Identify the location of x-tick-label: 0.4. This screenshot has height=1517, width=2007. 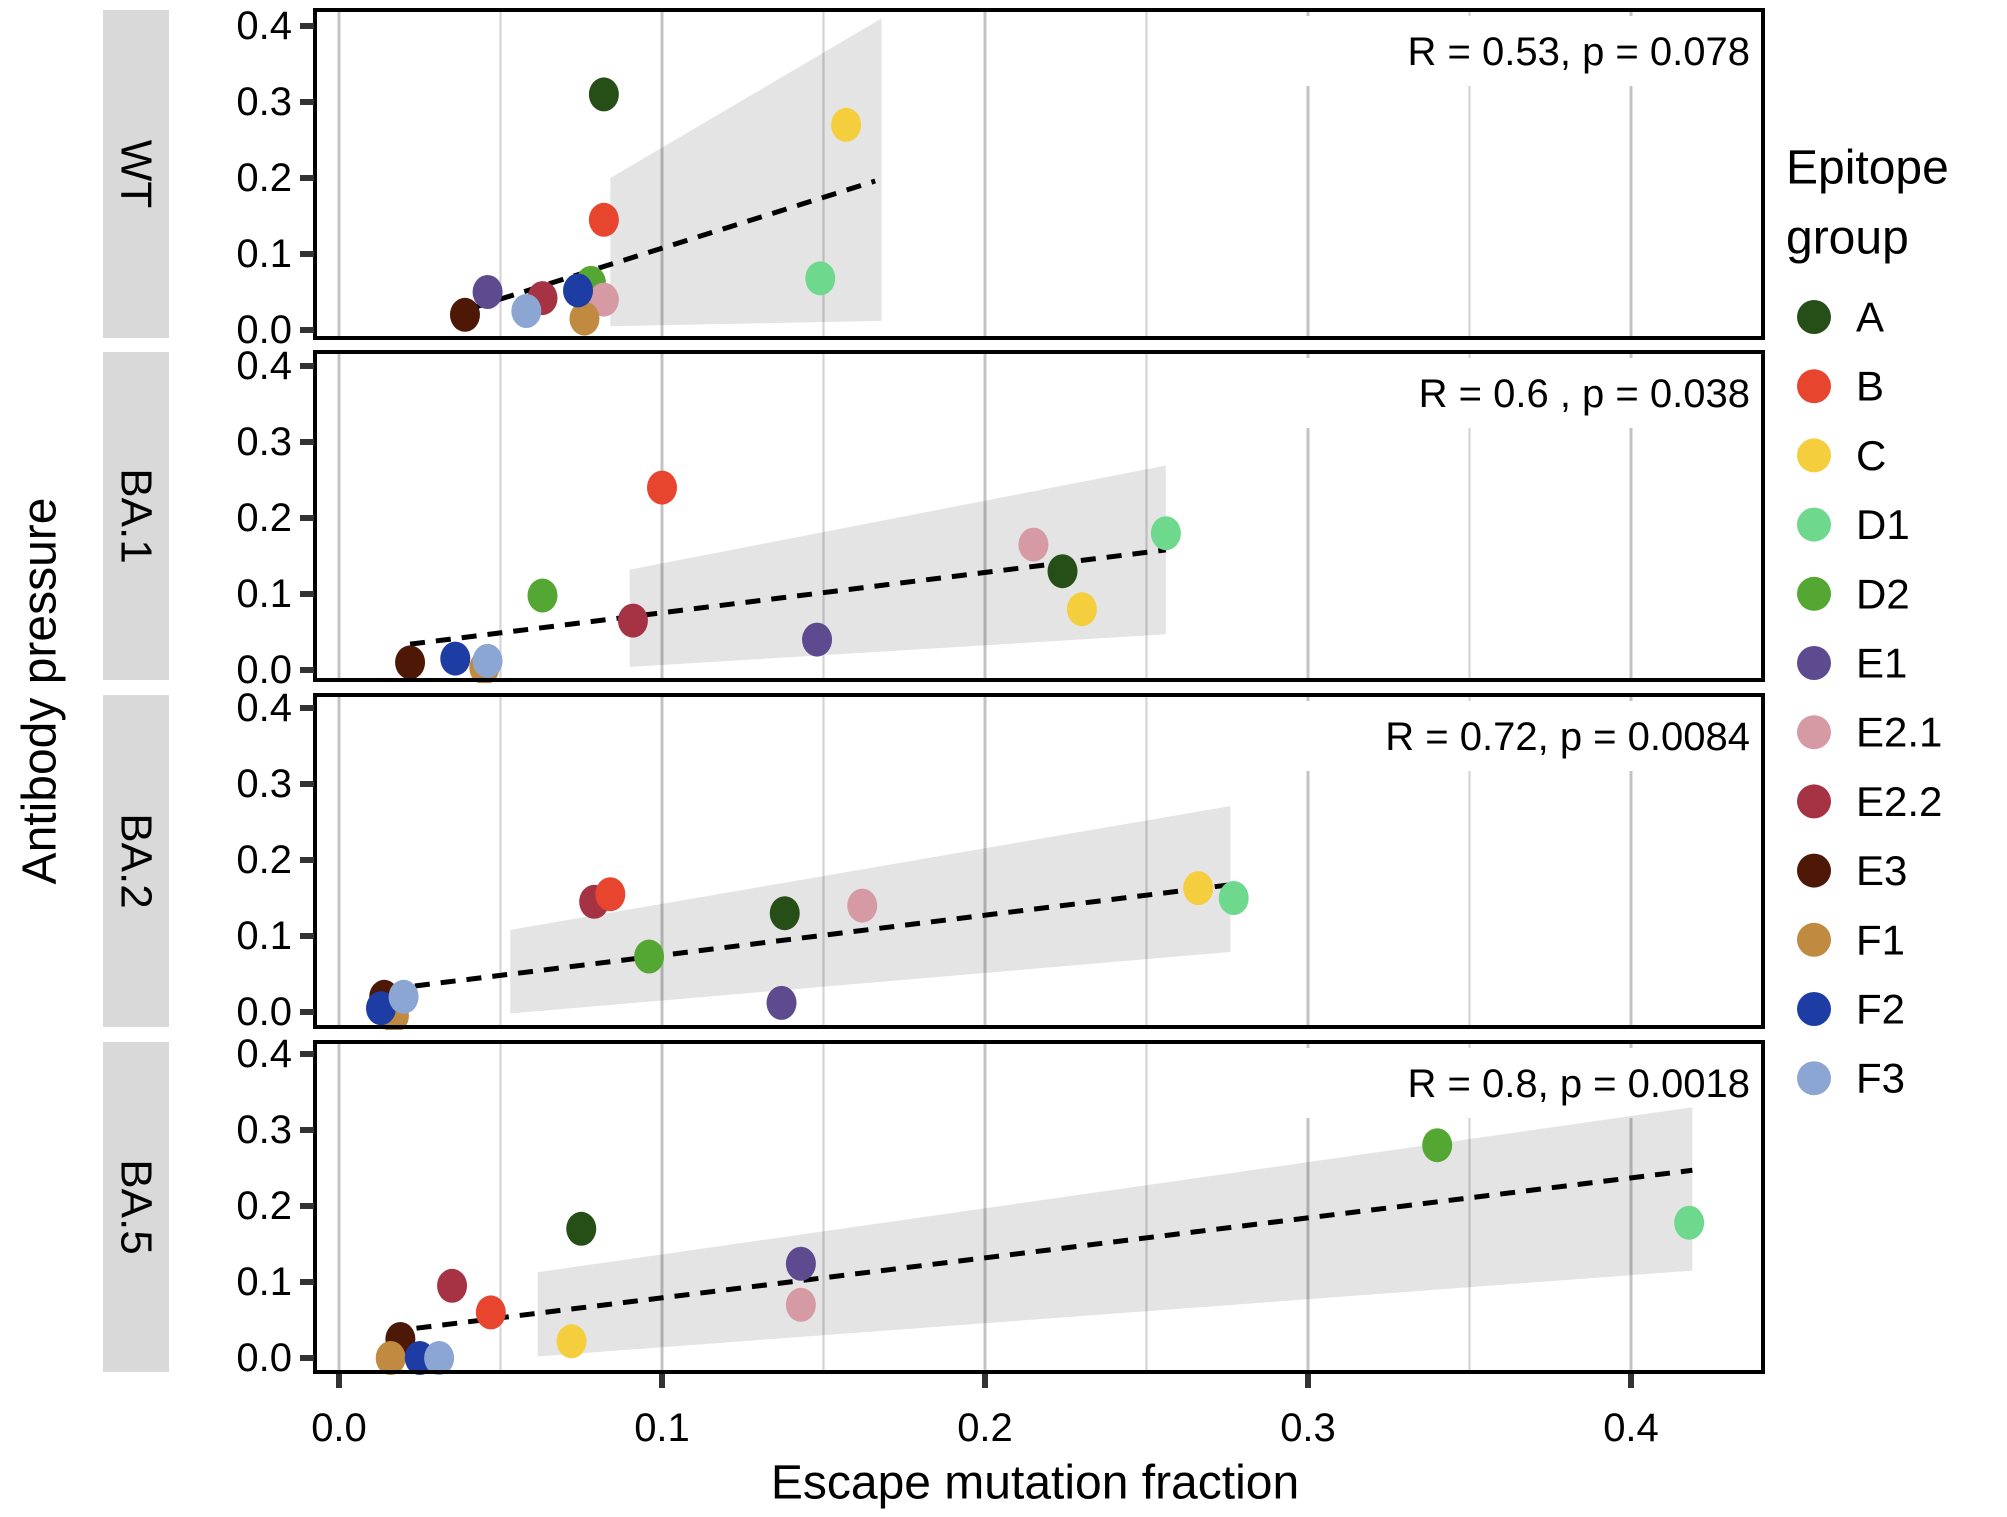
(1631, 1428).